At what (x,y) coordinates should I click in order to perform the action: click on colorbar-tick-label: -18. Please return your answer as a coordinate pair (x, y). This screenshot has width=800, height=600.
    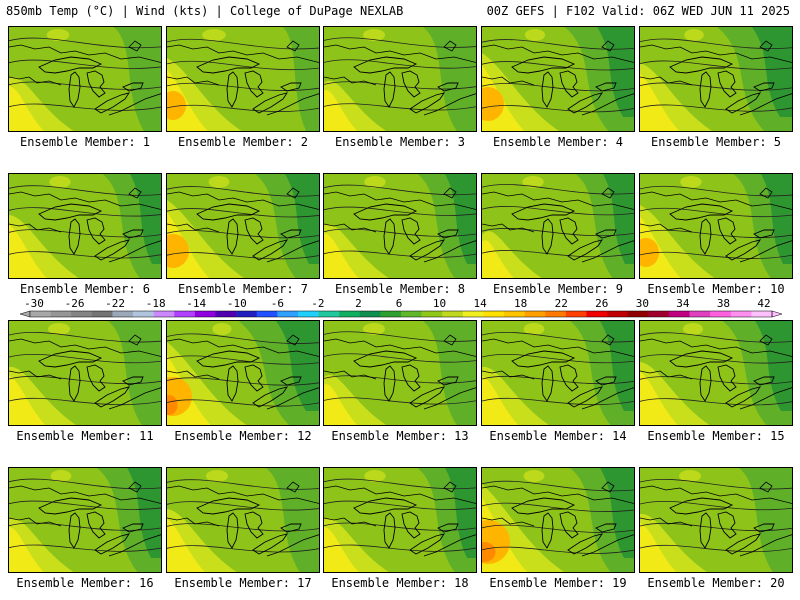
    Looking at the image, I should click on (155, 303).